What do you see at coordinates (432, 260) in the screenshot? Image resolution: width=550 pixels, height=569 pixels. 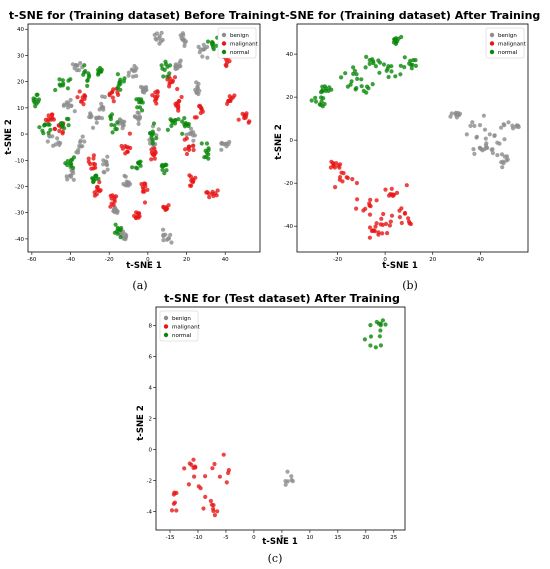 I see `x-tick-label: 20` at bounding box center [432, 260].